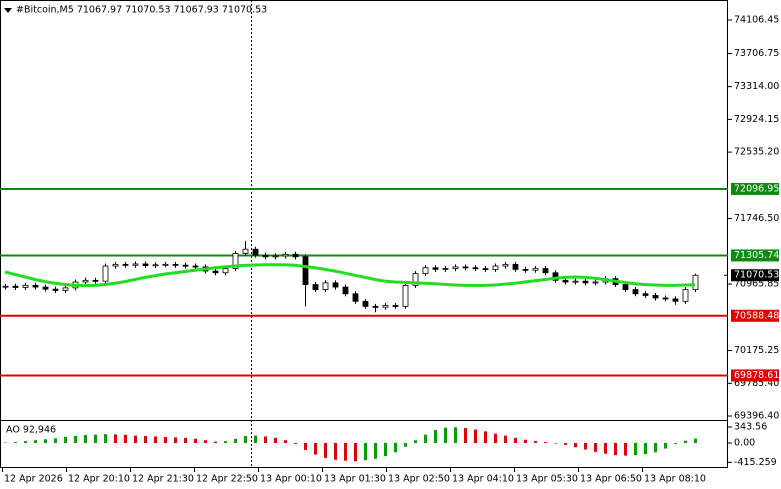 The height and width of the screenshot is (489, 781). I want to click on x-tick-label: 12 Apr 20:10, so click(99, 479).